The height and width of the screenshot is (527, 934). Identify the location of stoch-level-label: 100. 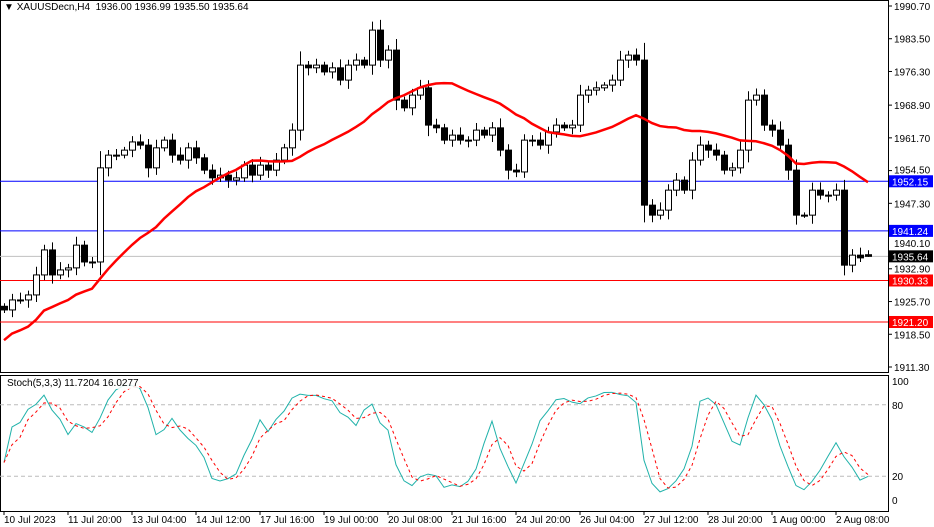
(900, 382).